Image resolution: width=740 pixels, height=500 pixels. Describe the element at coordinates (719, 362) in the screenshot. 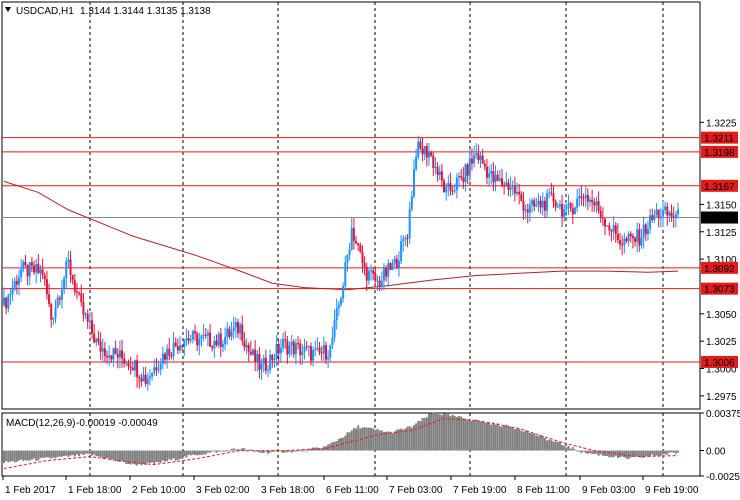

I see `level-tag: 1.3006` at that location.